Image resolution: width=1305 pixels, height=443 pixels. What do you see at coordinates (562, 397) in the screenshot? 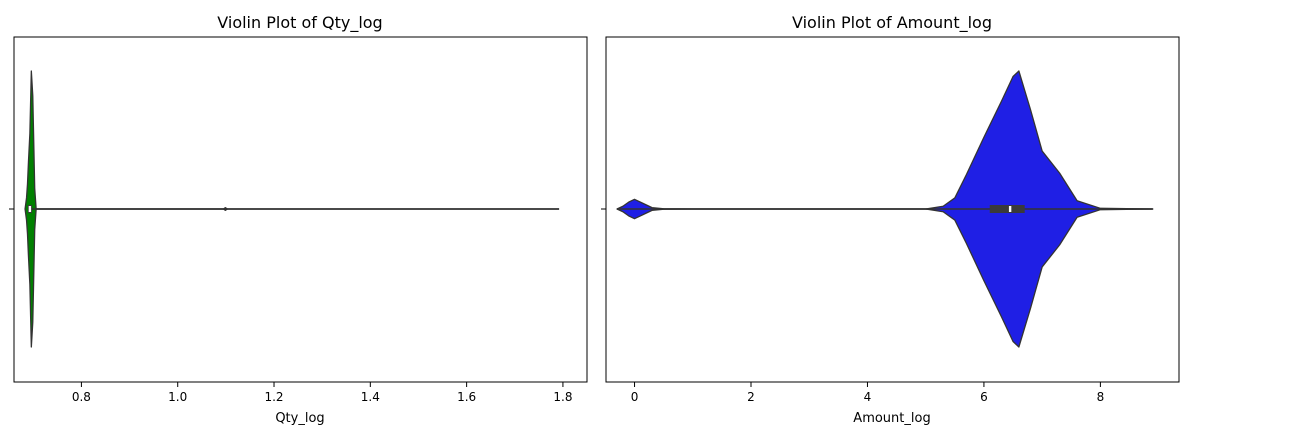
I see `x-tick-label: 1.8` at bounding box center [562, 397].